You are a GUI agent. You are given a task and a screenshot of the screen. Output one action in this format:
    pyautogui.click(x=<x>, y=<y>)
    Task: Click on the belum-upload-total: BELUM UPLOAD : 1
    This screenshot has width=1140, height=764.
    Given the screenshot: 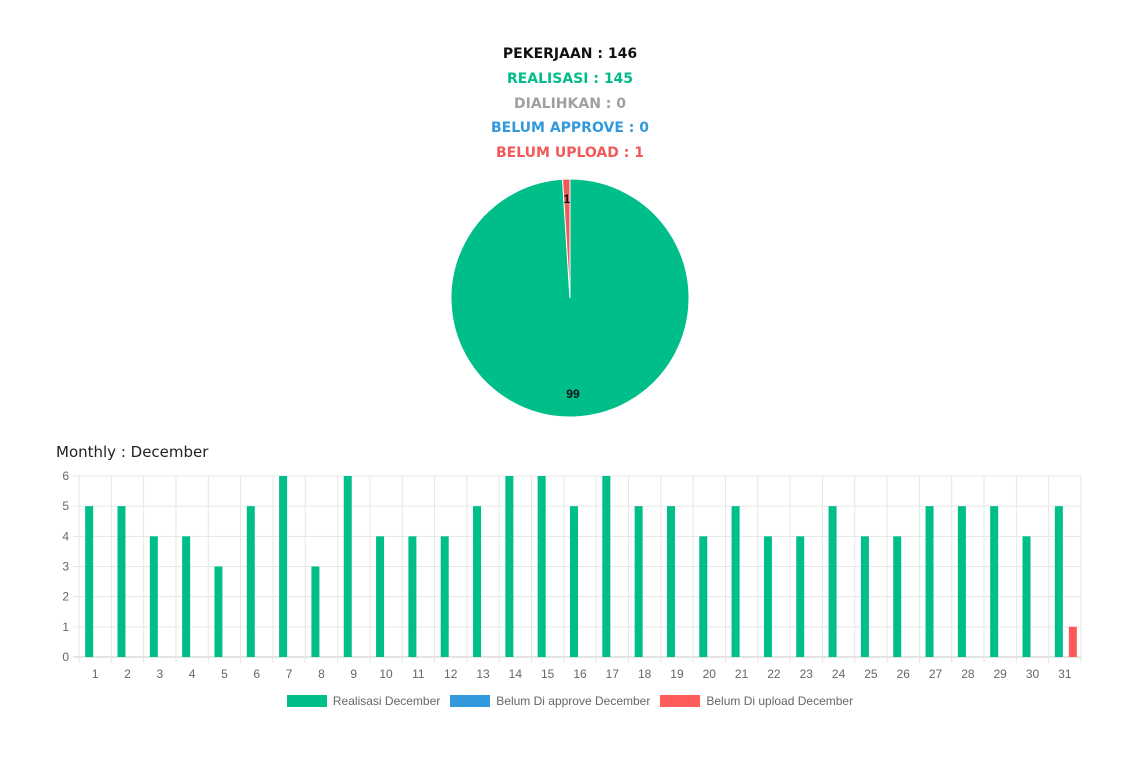 What is the action you would take?
    pyautogui.click(x=570, y=153)
    